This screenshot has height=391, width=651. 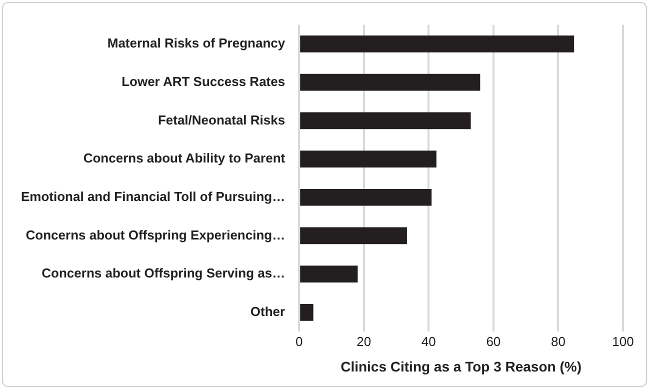 What do you see at coordinates (222, 120) in the screenshot?
I see `y-tick-label: Fetal/Neonatal Risks` at bounding box center [222, 120].